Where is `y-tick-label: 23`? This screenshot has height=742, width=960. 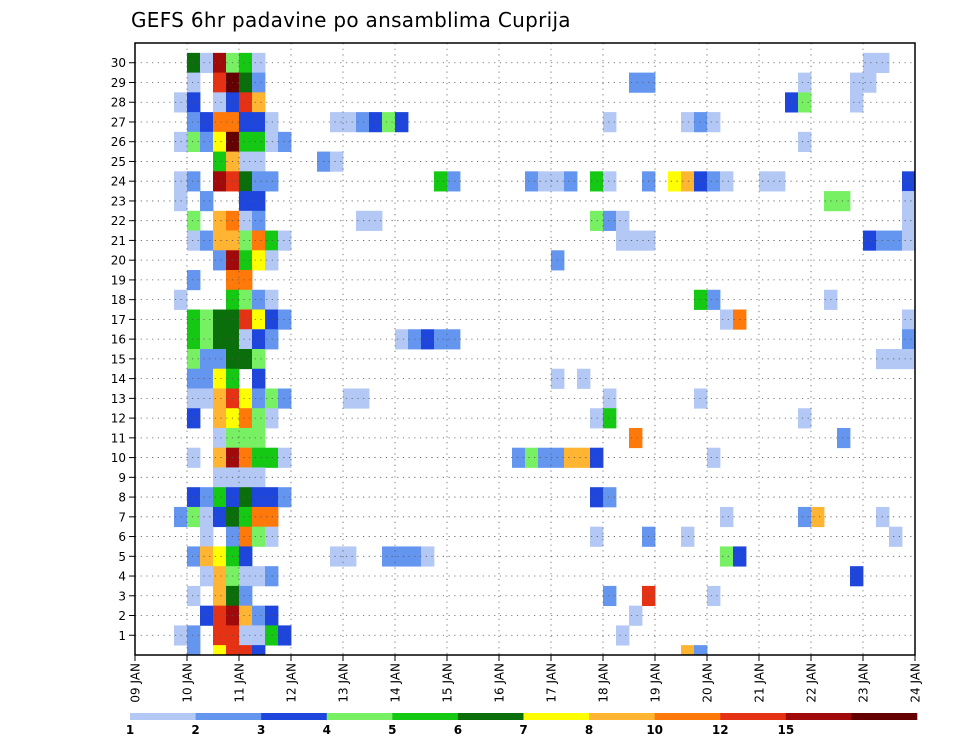
y-tick-label: 23 is located at coordinates (118, 201).